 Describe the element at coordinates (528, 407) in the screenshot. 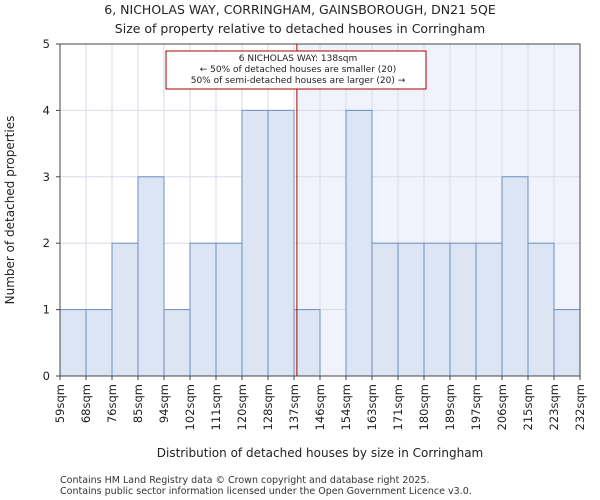

I see `x-tick-label: 215sqm` at that location.